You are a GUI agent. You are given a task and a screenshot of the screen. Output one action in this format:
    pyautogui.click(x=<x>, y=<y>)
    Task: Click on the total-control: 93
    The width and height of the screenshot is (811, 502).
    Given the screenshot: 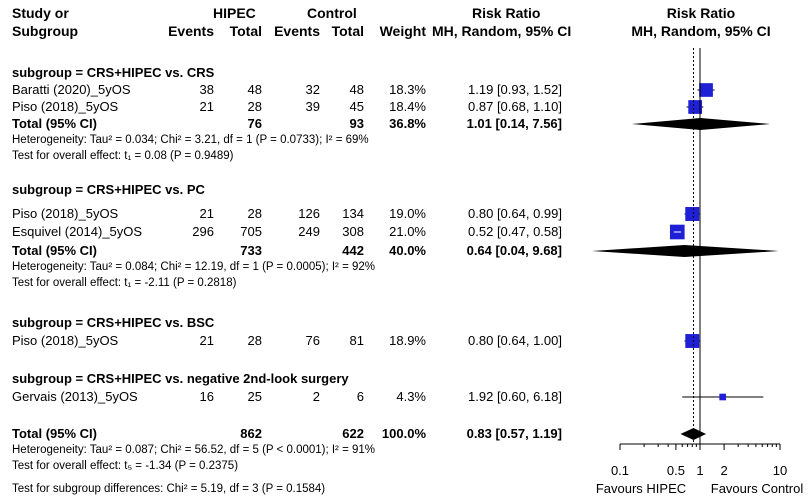 What is the action you would take?
    pyautogui.click(x=356, y=123)
    